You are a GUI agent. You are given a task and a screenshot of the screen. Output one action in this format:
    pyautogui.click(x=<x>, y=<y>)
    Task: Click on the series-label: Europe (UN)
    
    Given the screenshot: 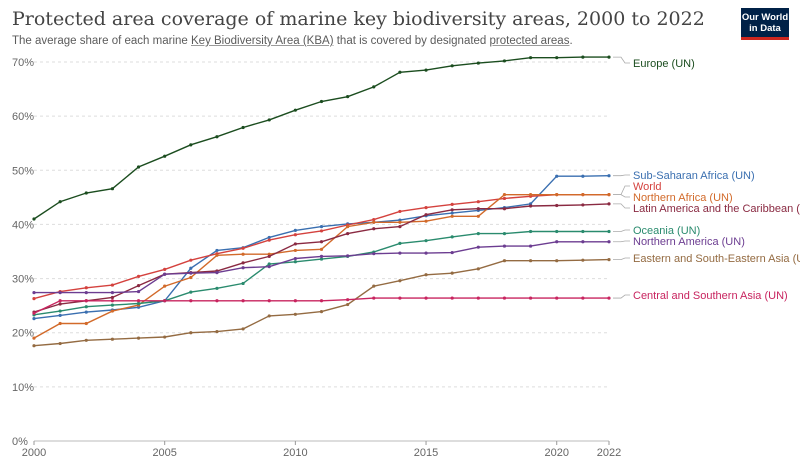 What is the action you would take?
    pyautogui.click(x=664, y=64)
    